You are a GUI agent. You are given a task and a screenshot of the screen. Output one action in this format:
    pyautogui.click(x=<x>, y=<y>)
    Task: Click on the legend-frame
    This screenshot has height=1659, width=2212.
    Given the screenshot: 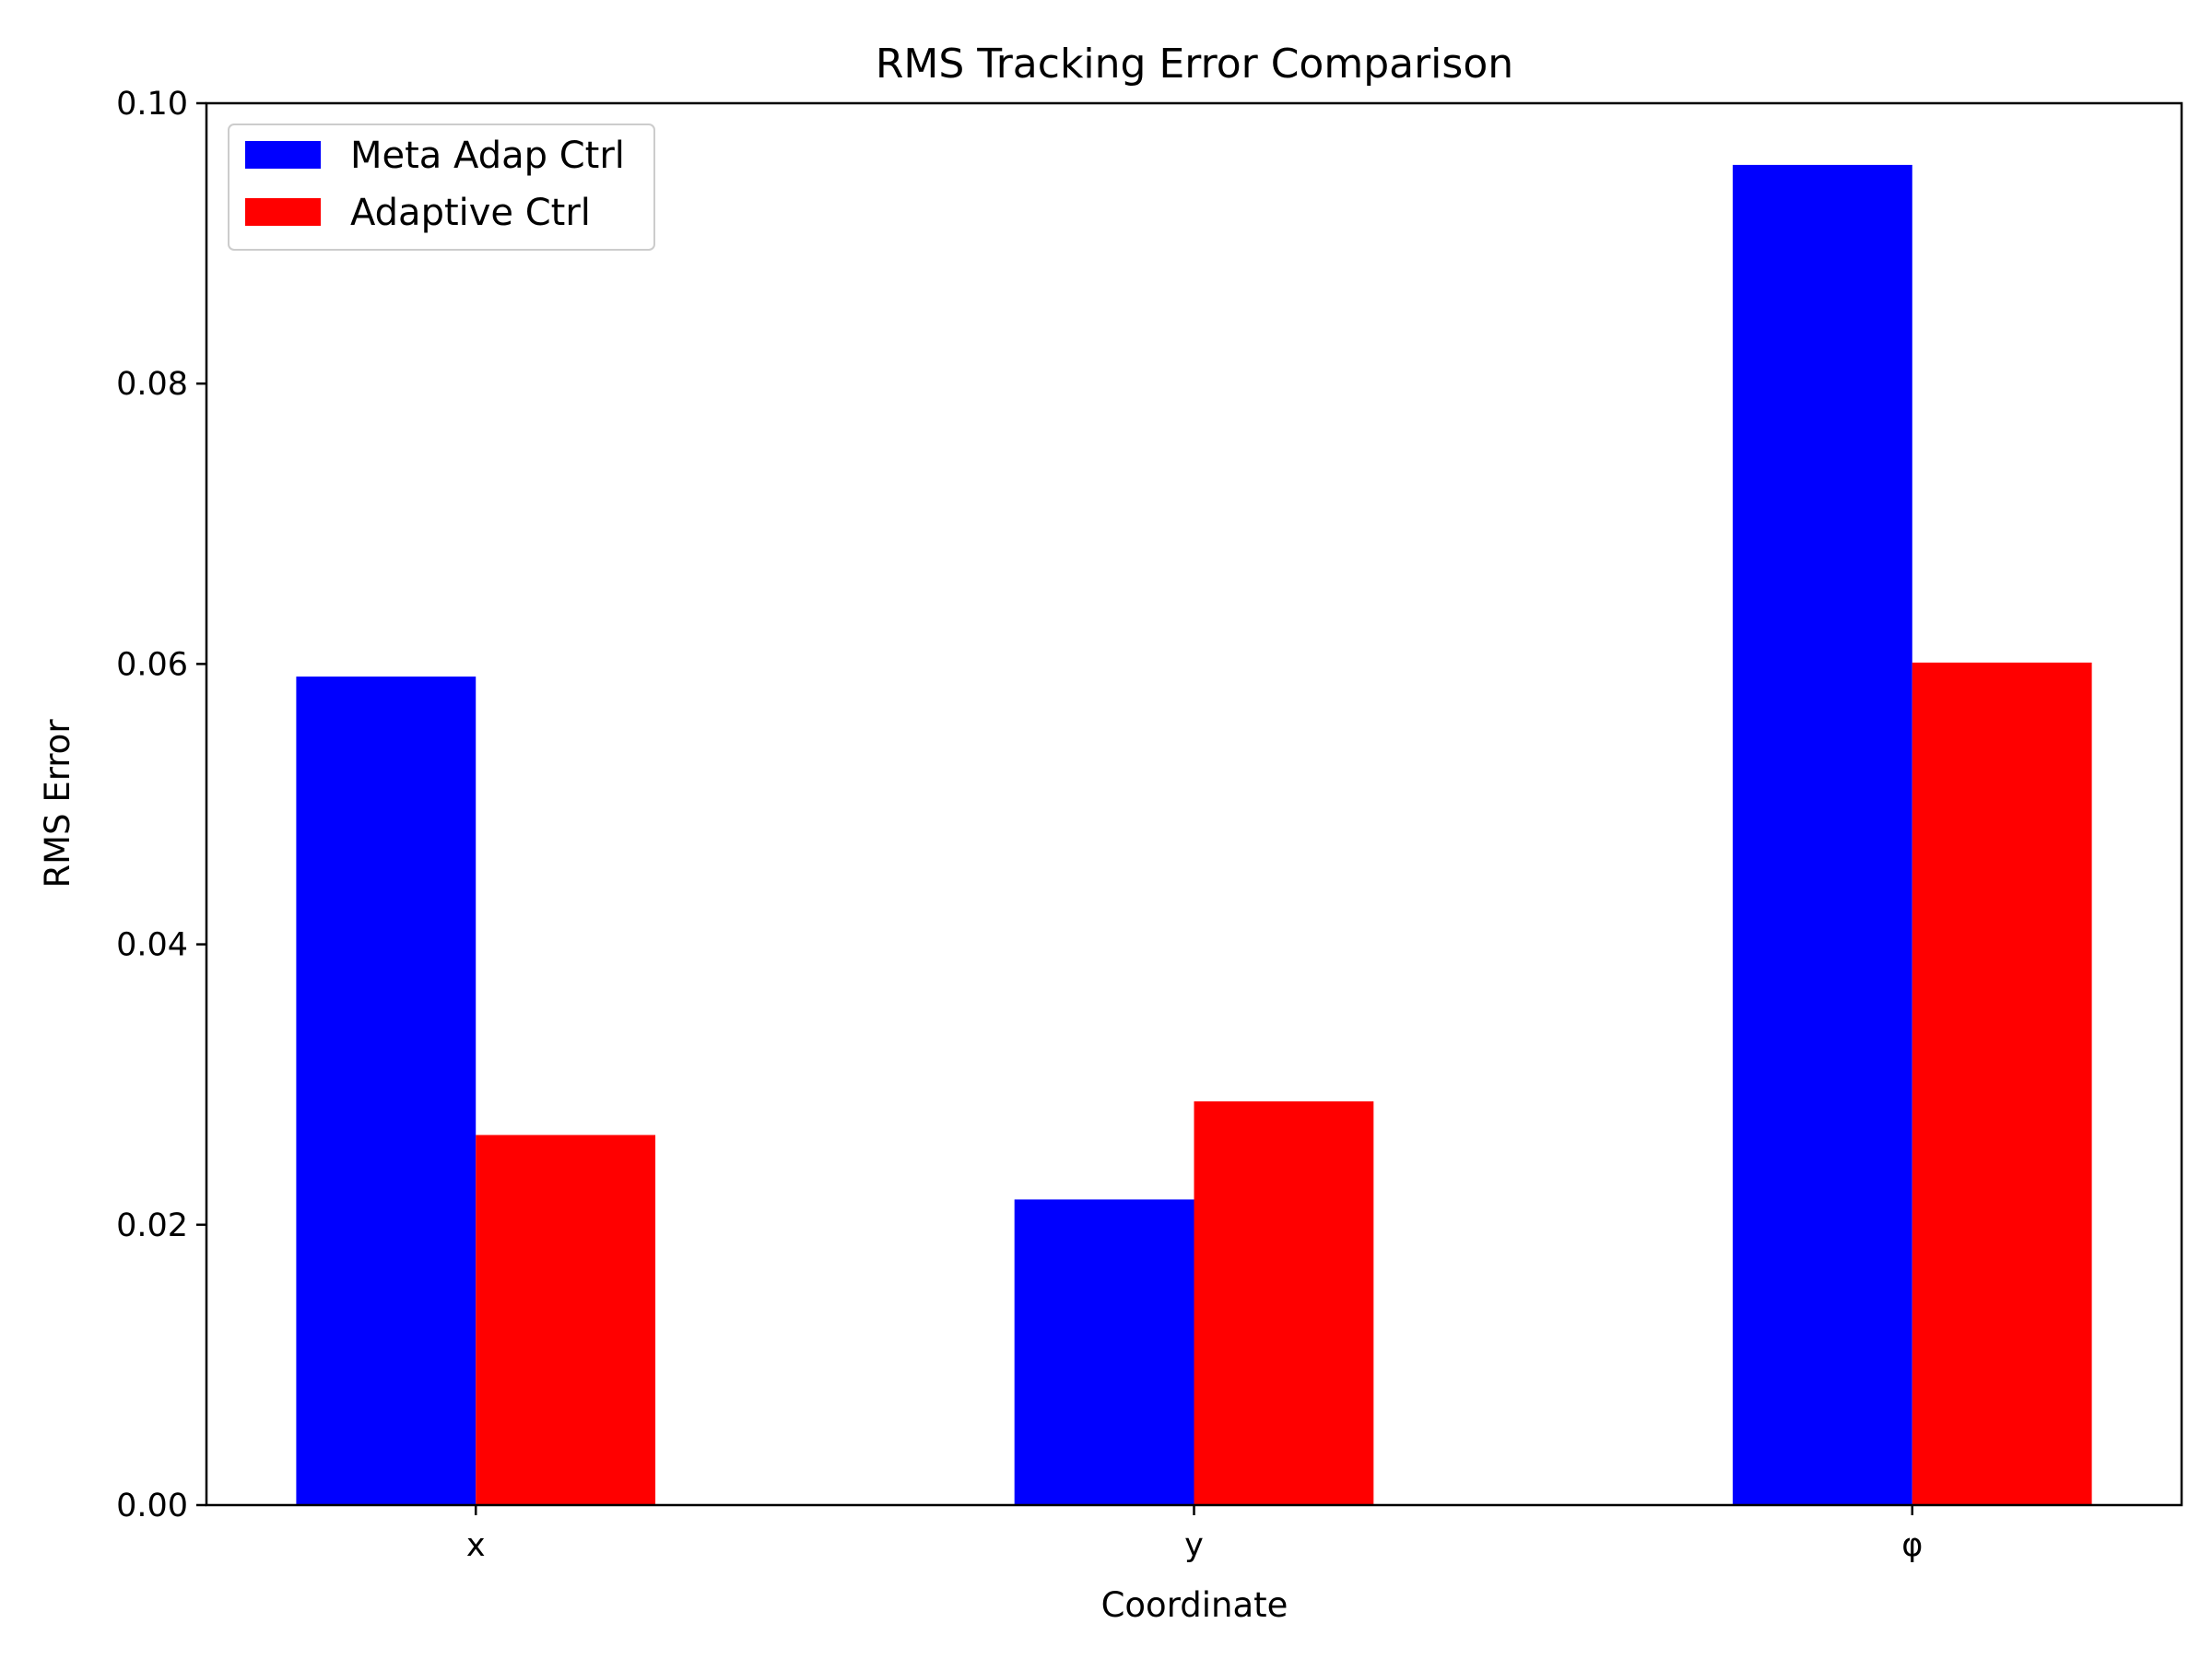 What is the action you would take?
    pyautogui.click(x=441, y=187)
    